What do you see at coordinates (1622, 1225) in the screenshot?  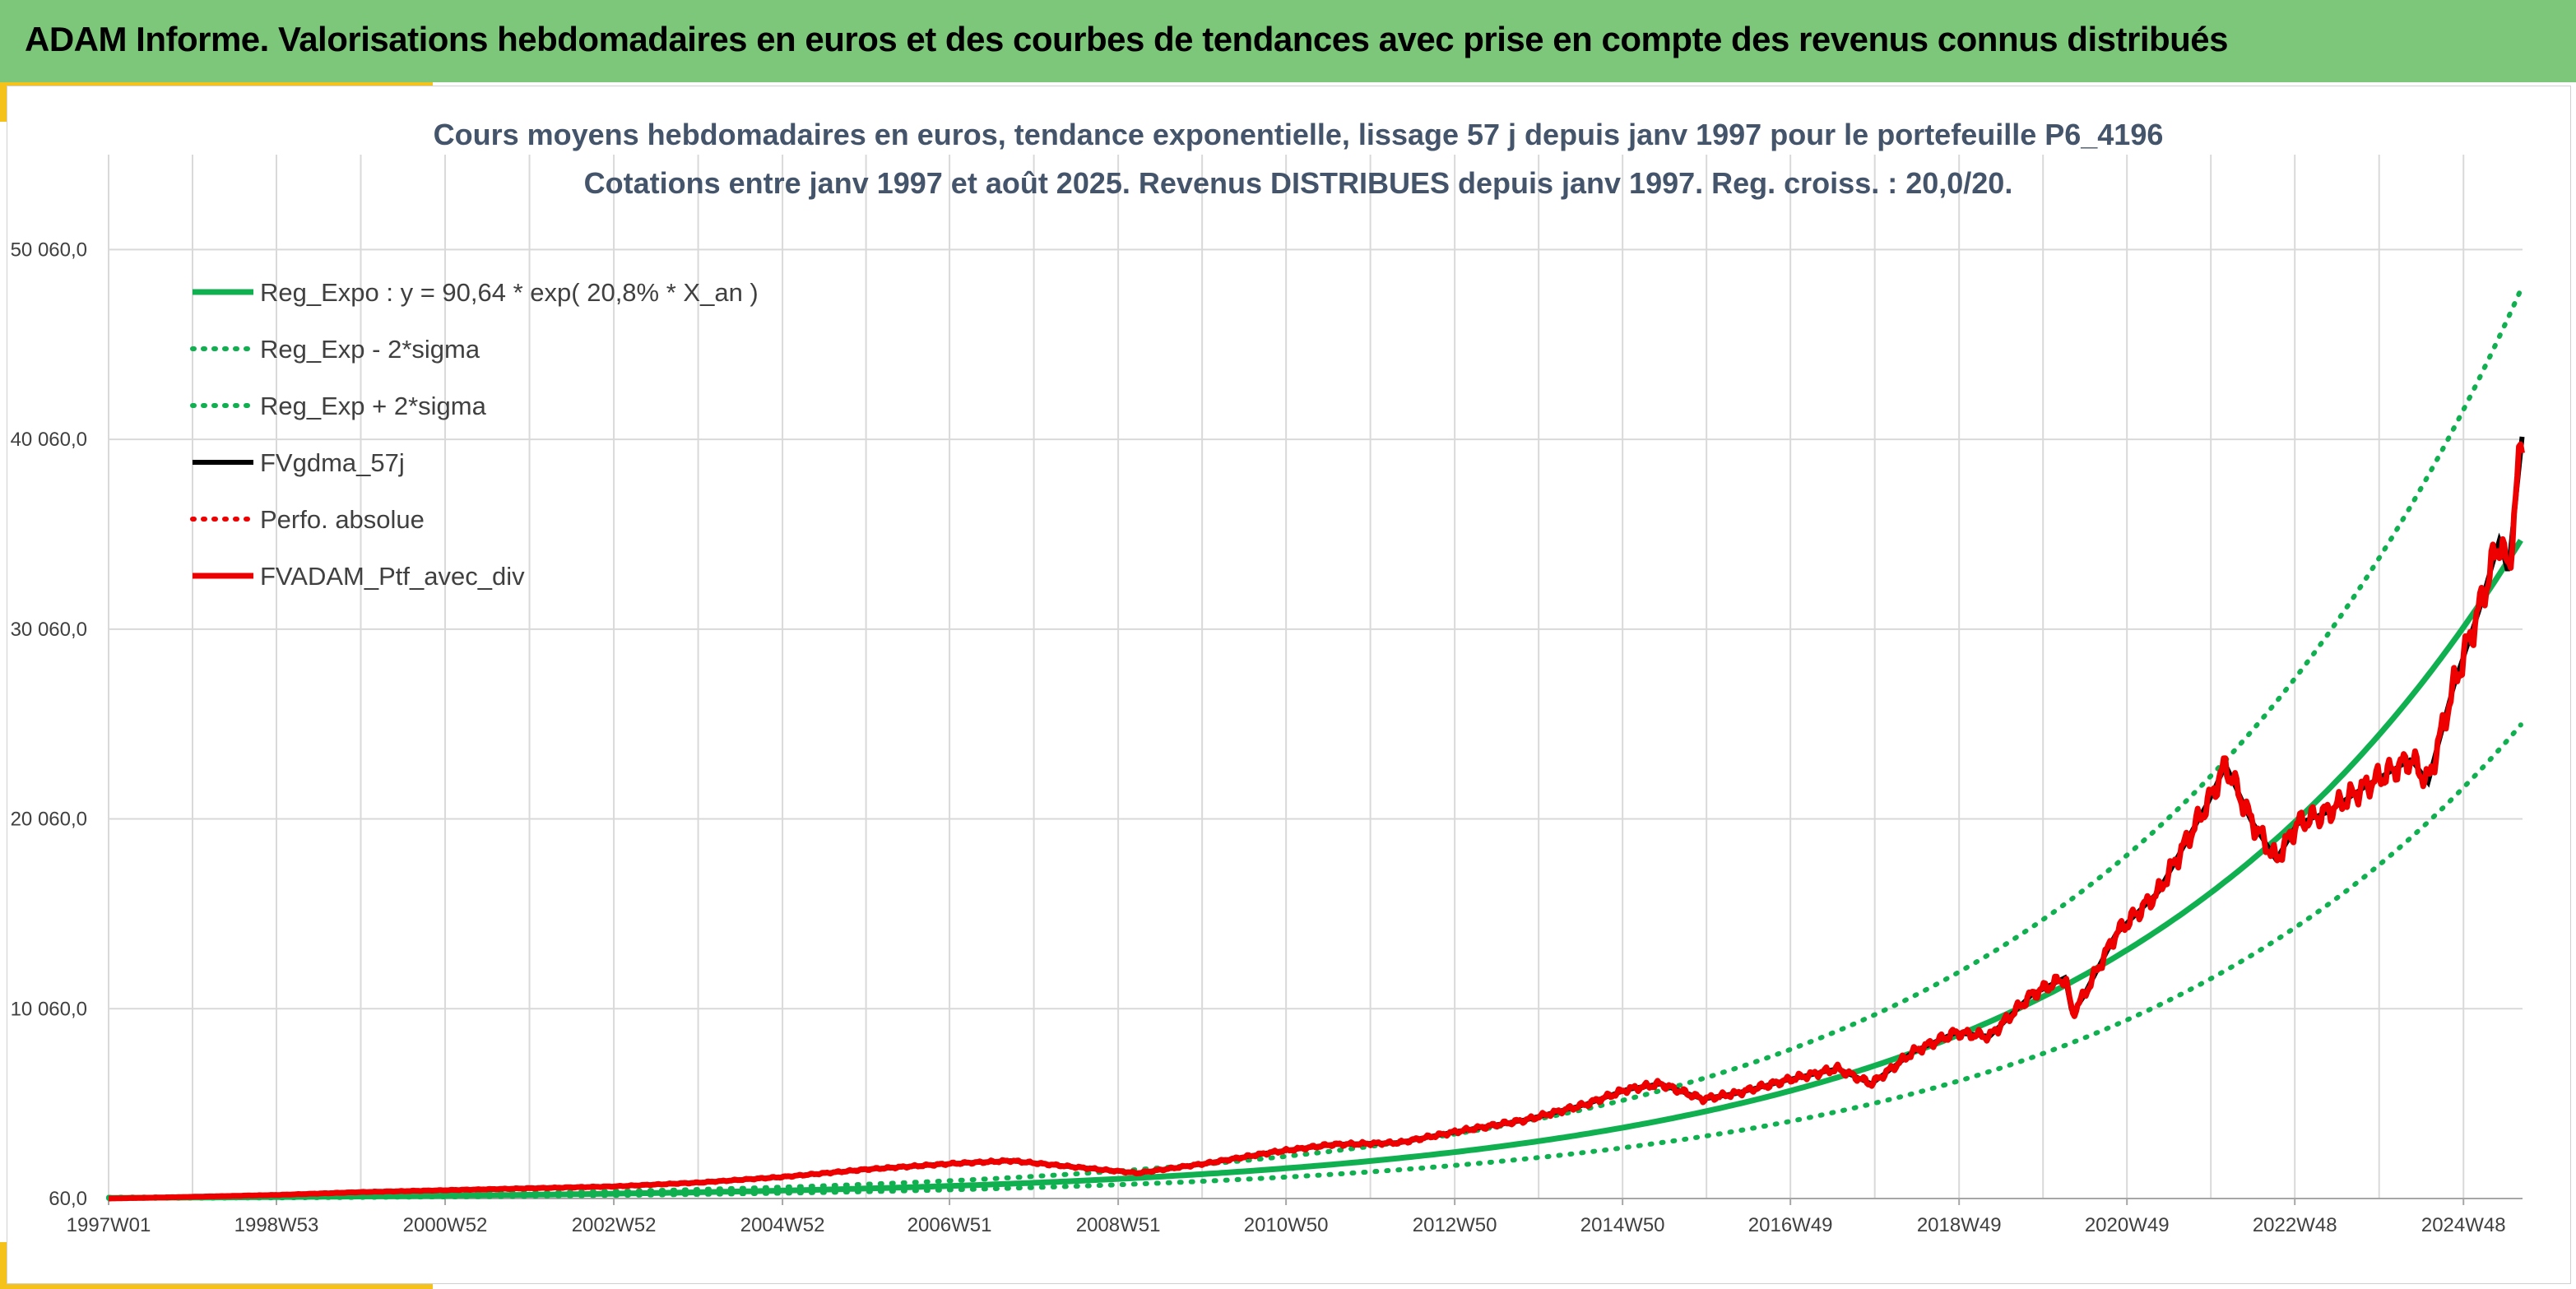 I see `x-tick-label: 2014W50` at bounding box center [1622, 1225].